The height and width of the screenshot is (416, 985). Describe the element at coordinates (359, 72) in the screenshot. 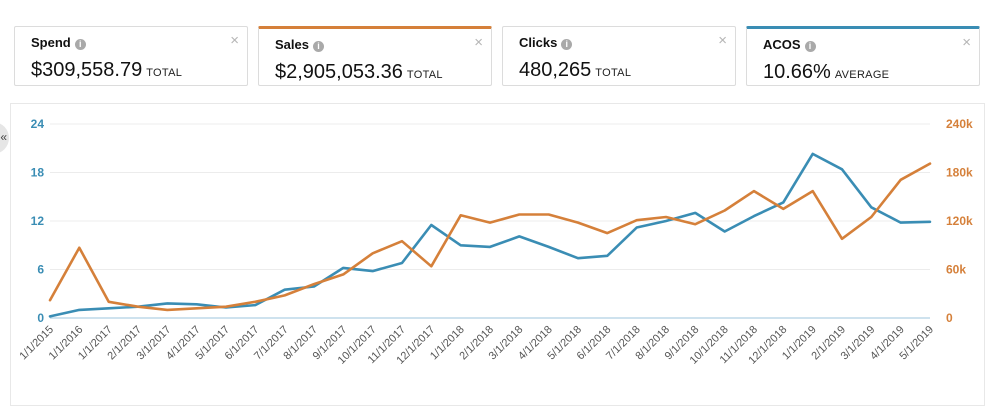

I see `metric-value: $2,905,053.36 TOTAL` at that location.